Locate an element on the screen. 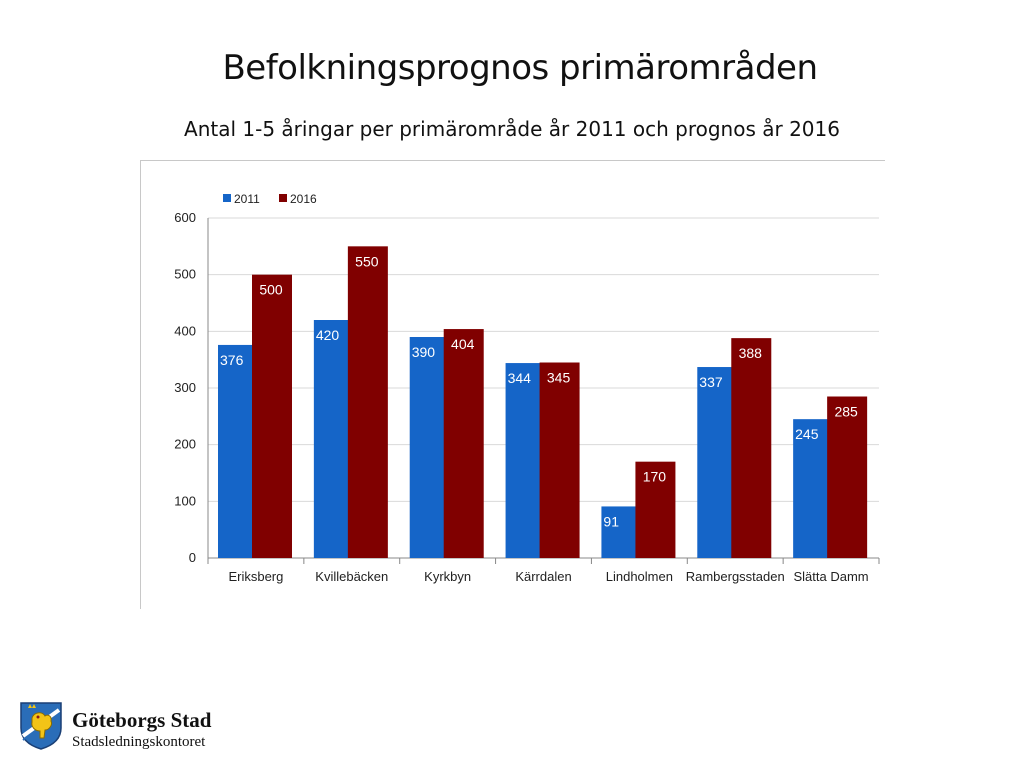 This screenshot has width=1024, height=768. bar-2016-Kvillebäcken is located at coordinates (367, 402).